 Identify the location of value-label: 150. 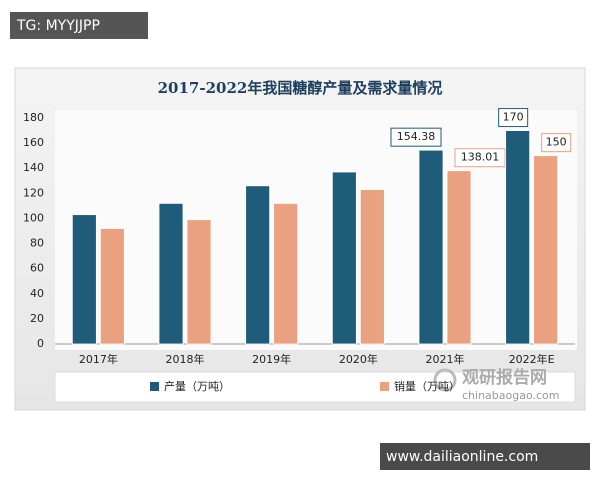
(556, 142).